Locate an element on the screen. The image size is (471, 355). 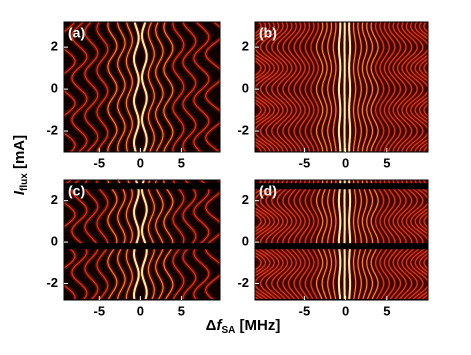
x-label-unit: [MHz] is located at coordinates (257, 325).